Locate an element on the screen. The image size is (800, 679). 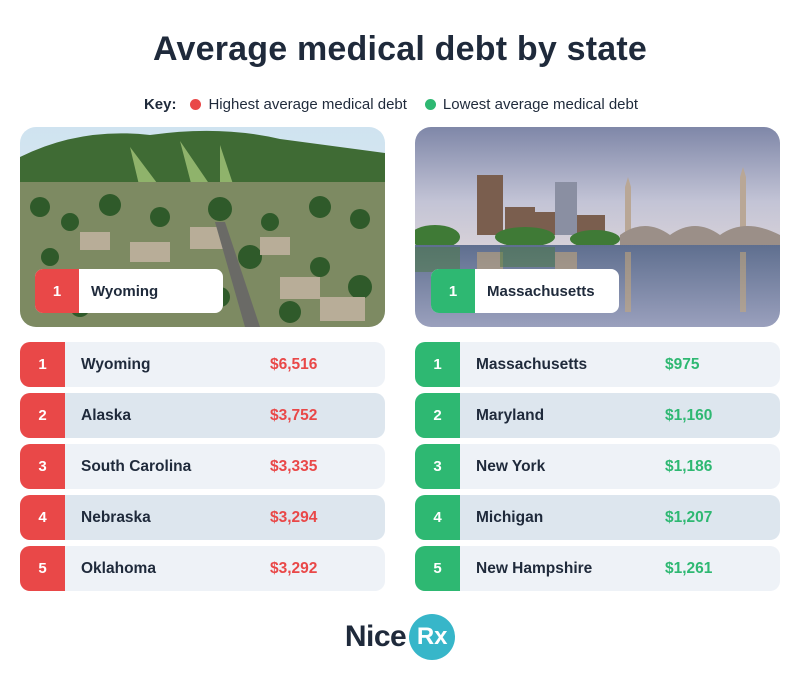
table-row: 3 South Carolina $3,335 is located at coordinates (202, 466).